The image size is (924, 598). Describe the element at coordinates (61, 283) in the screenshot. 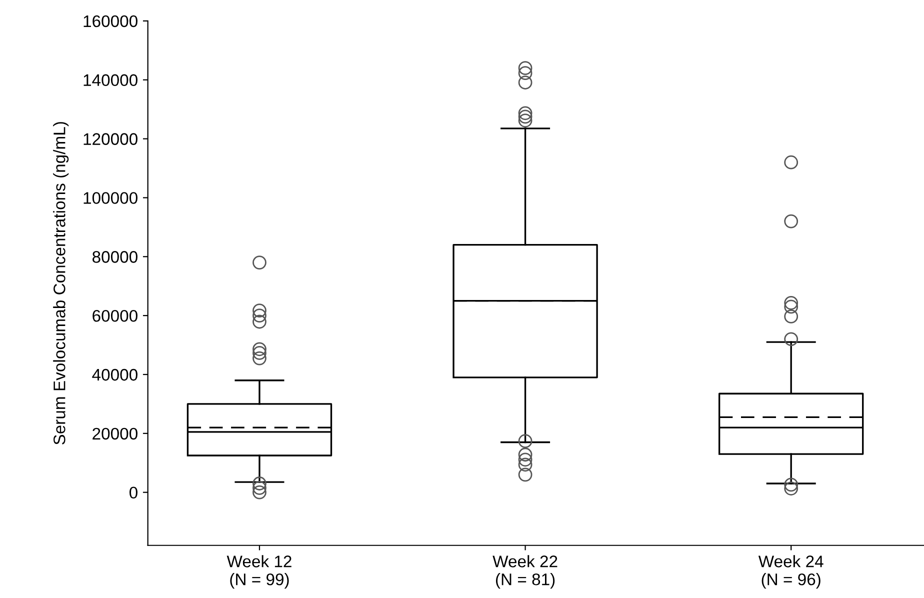

I see `y-axis-title: Serum Evolocumab Concentrations (ng/mL)` at that location.